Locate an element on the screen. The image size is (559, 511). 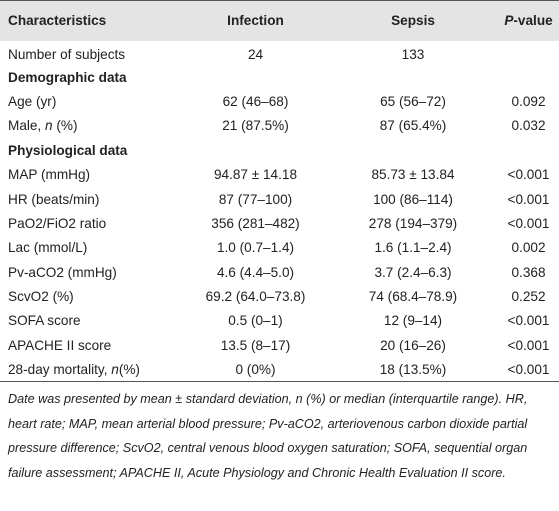
row-label: Physiological data is located at coordinates (68, 150).